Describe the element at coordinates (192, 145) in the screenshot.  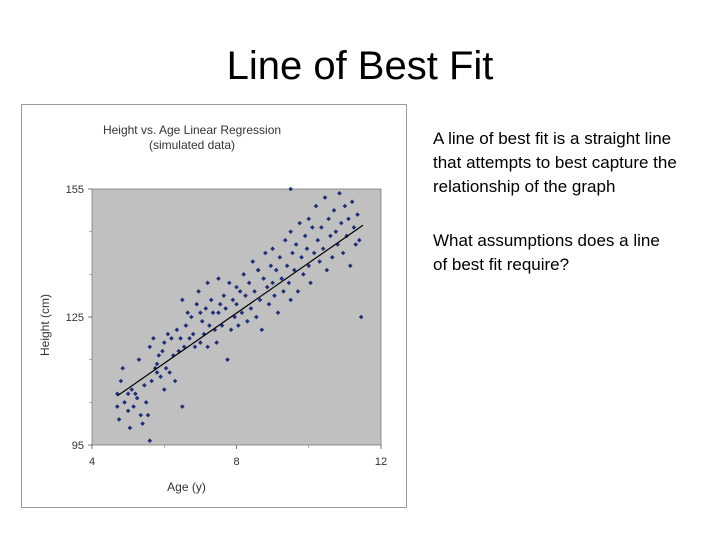
I see `chart-subtitle: (simulated data)` at that location.